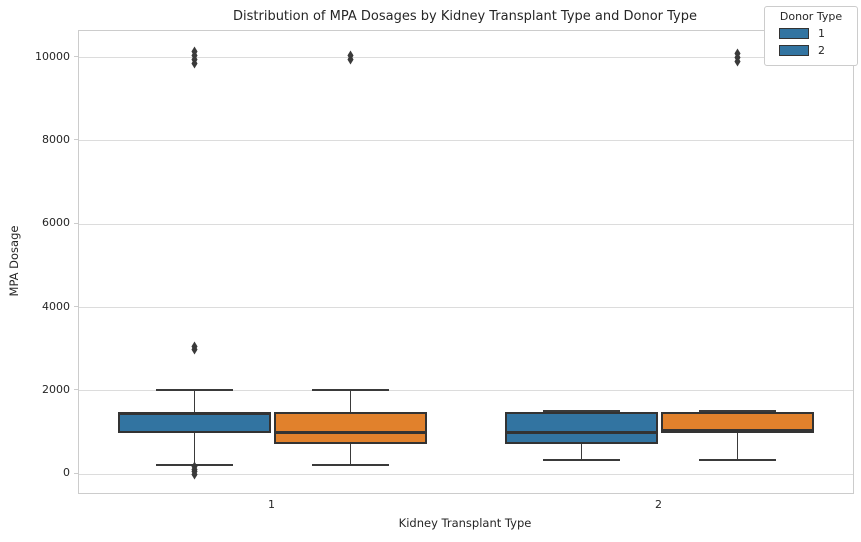 The image size is (861, 542). What do you see at coordinates (56, 223) in the screenshot?
I see `y-tick-label: 6000` at bounding box center [56, 223].